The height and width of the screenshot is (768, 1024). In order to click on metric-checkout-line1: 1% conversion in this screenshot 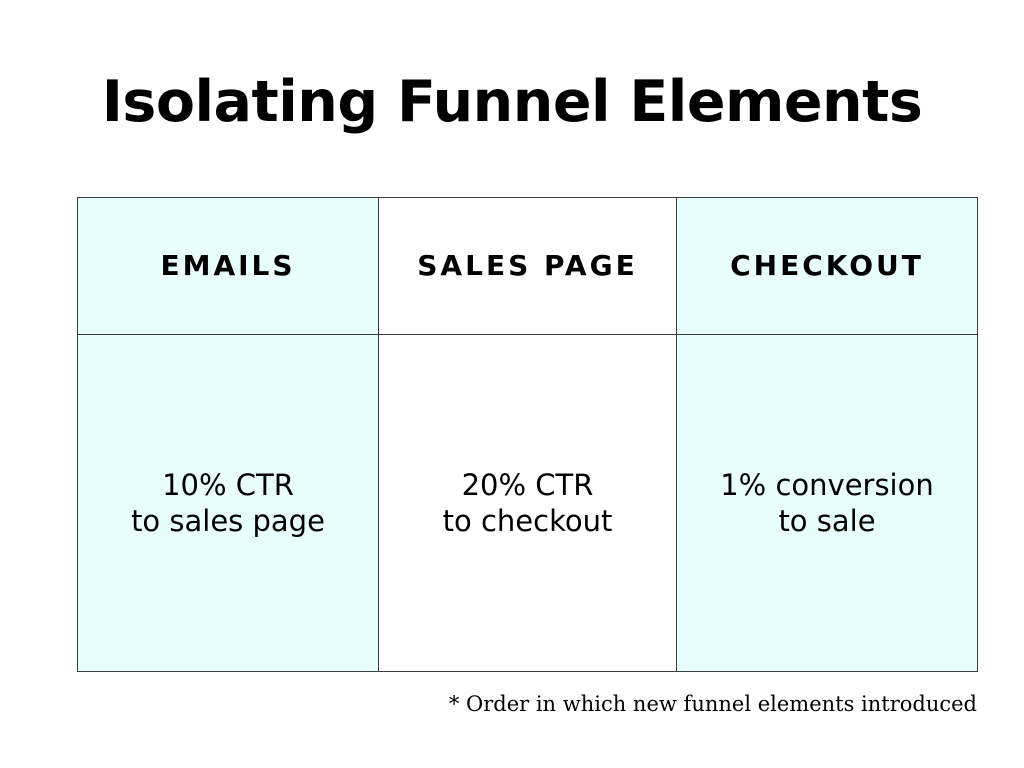, I will do `click(827, 485)`.